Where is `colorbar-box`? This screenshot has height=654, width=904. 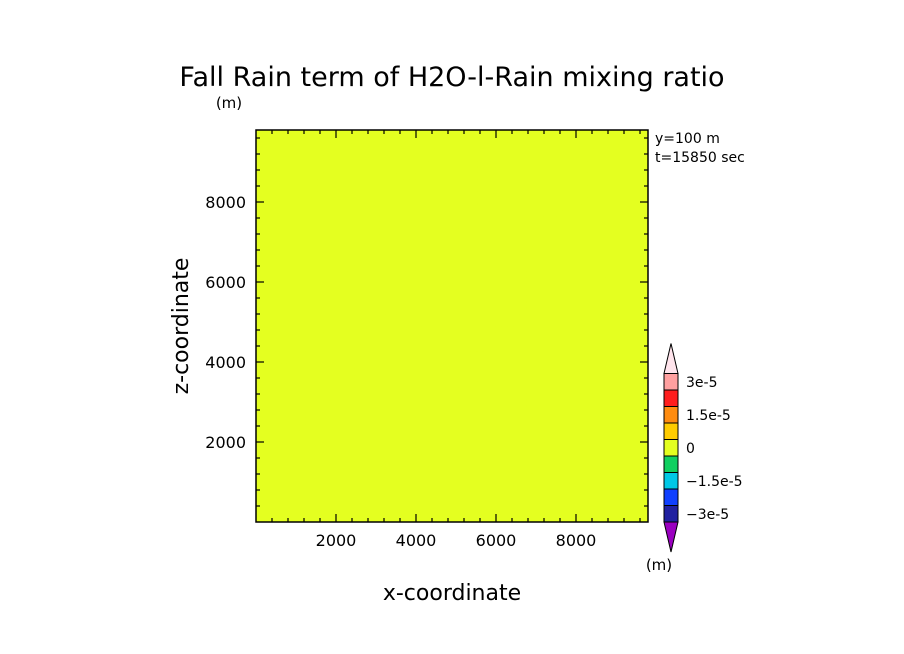
colorbar-box is located at coordinates (671, 382).